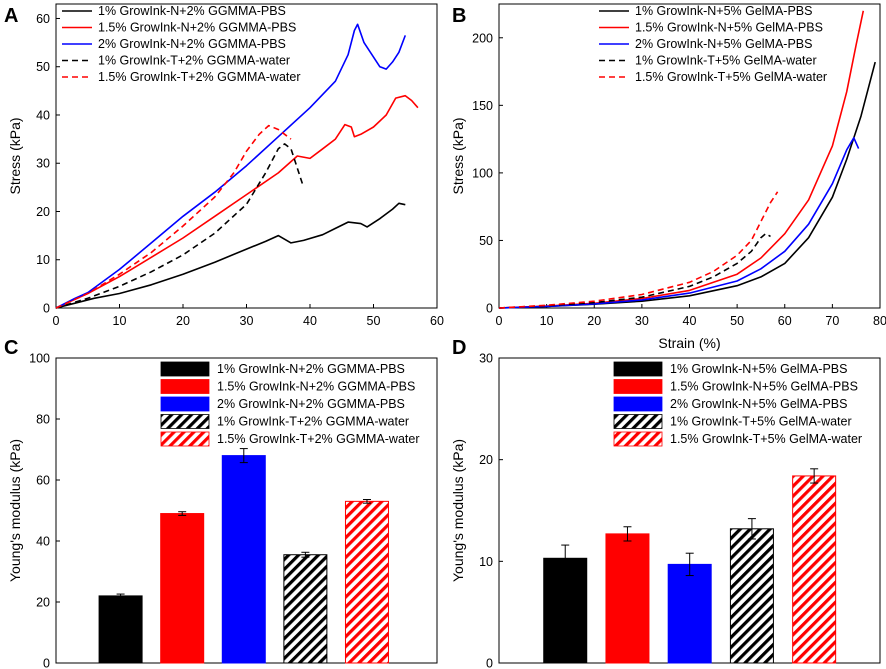  Describe the element at coordinates (482, 106) in the screenshot. I see `y-tick-label: 150` at that location.